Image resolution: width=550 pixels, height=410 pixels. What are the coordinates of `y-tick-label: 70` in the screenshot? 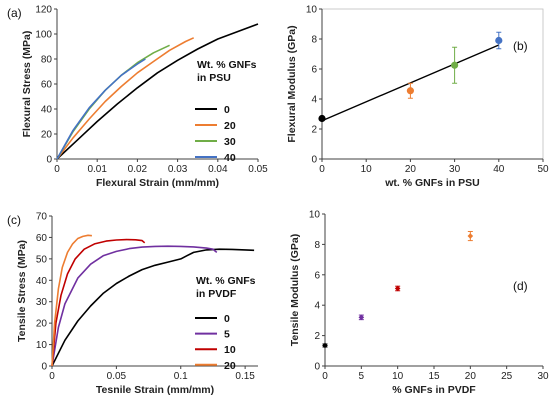 It's located at (42, 217).